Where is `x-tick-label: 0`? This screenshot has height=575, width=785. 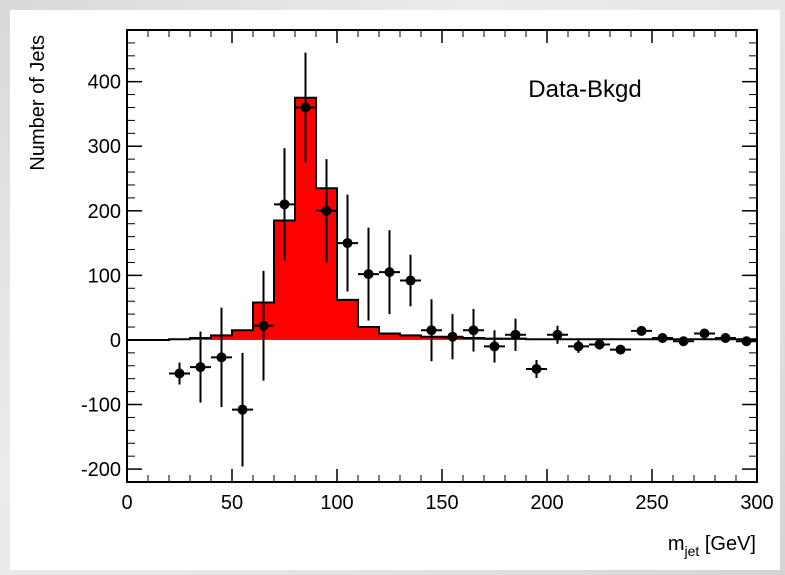
x-tick-label: 0 is located at coordinates (126, 503).